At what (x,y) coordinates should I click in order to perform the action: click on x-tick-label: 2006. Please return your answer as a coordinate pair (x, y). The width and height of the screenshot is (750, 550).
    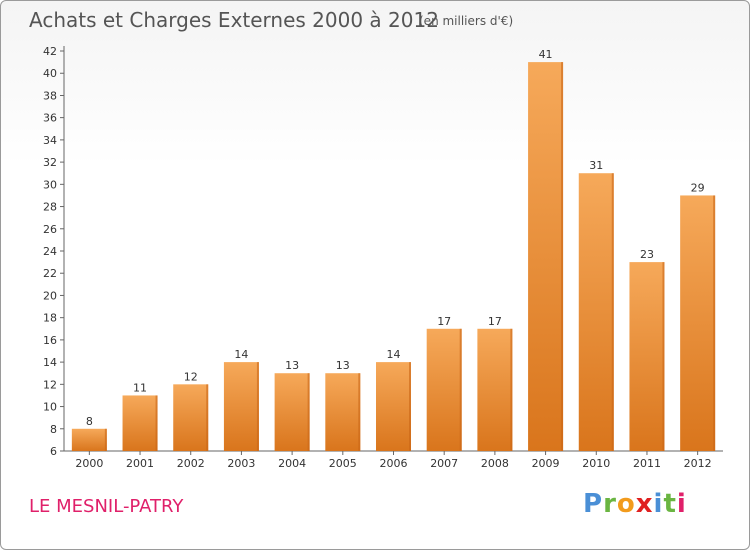
    Looking at the image, I should click on (394, 463).